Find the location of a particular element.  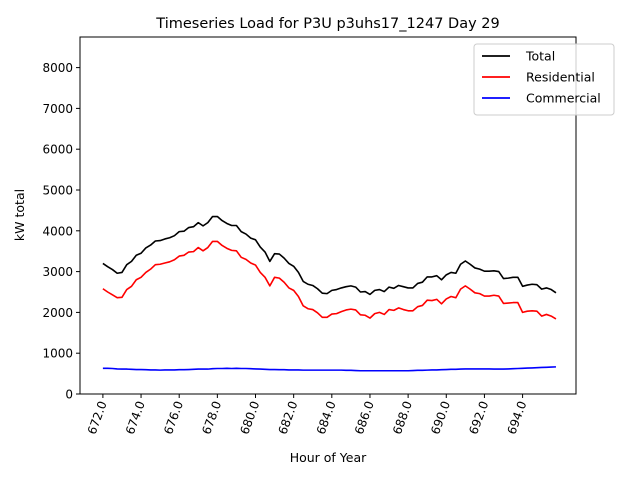

x-axis-label: Hour of Year is located at coordinates (328, 457).